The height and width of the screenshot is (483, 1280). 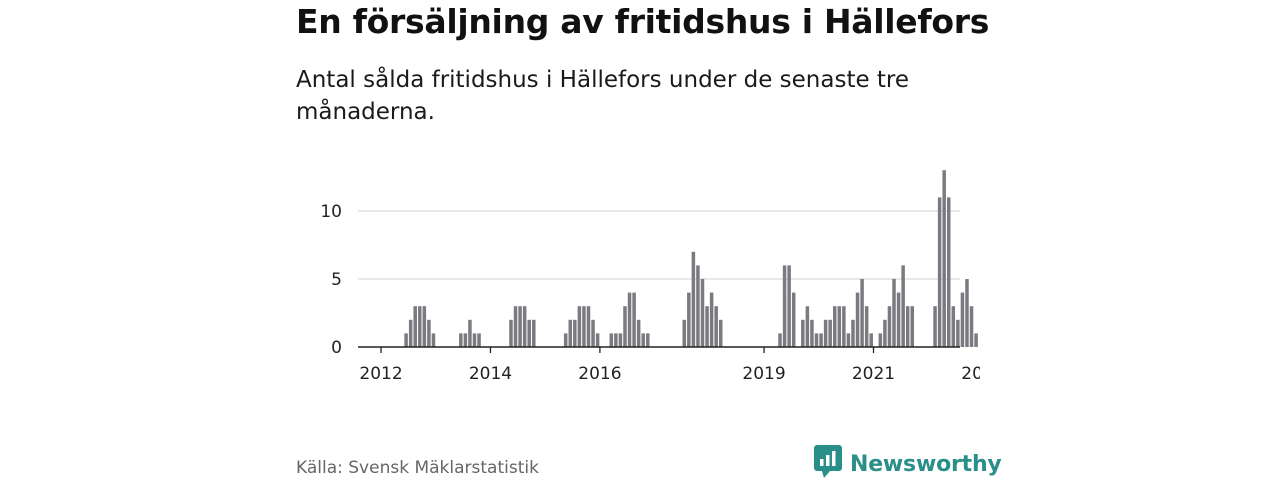 What do you see at coordinates (970, 374) in the screenshot?
I see `x-tick-label: 2023` at bounding box center [970, 374].